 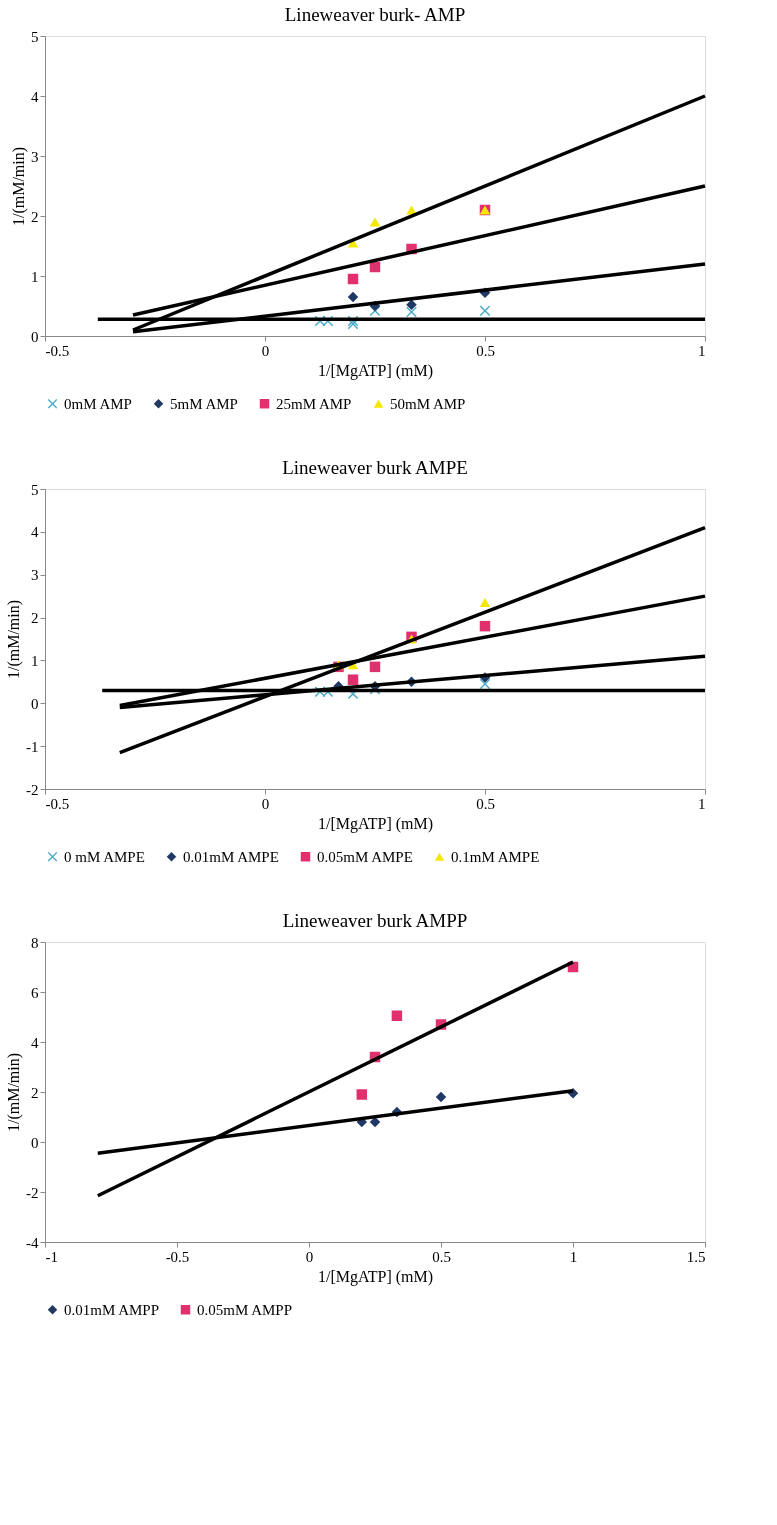 I want to click on legend-label: 0.05mM AMPP, so click(x=245, y=1309).